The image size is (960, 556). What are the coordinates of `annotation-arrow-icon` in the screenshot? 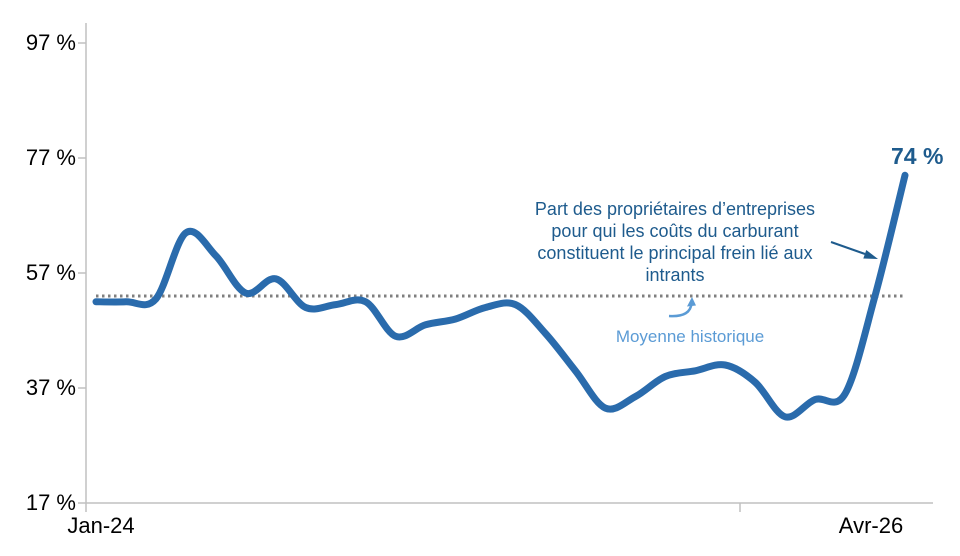 It's located at (854, 250).